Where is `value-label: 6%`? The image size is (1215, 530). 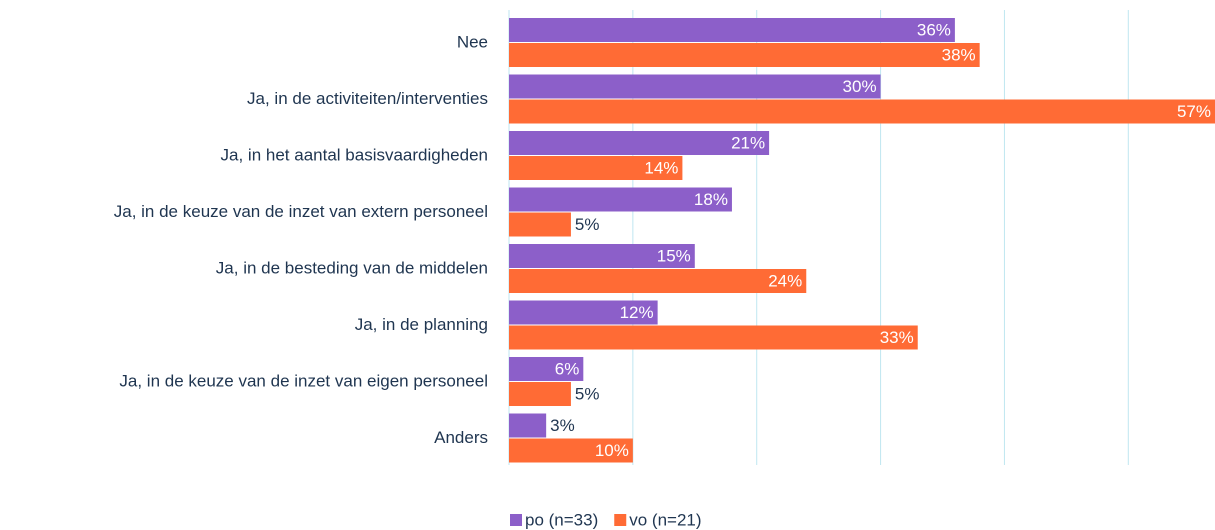 value-label: 6% is located at coordinates (567, 368).